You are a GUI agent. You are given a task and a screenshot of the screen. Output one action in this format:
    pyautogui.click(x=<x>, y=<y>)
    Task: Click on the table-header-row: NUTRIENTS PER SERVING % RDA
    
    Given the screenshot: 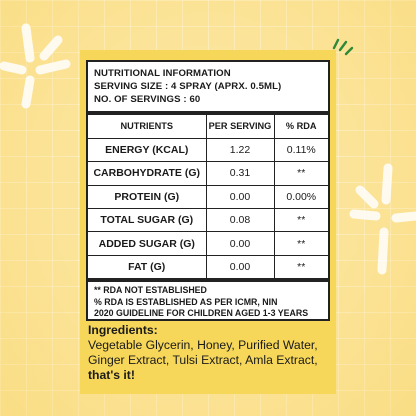 What is the action you would take?
    pyautogui.click(x=208, y=127)
    